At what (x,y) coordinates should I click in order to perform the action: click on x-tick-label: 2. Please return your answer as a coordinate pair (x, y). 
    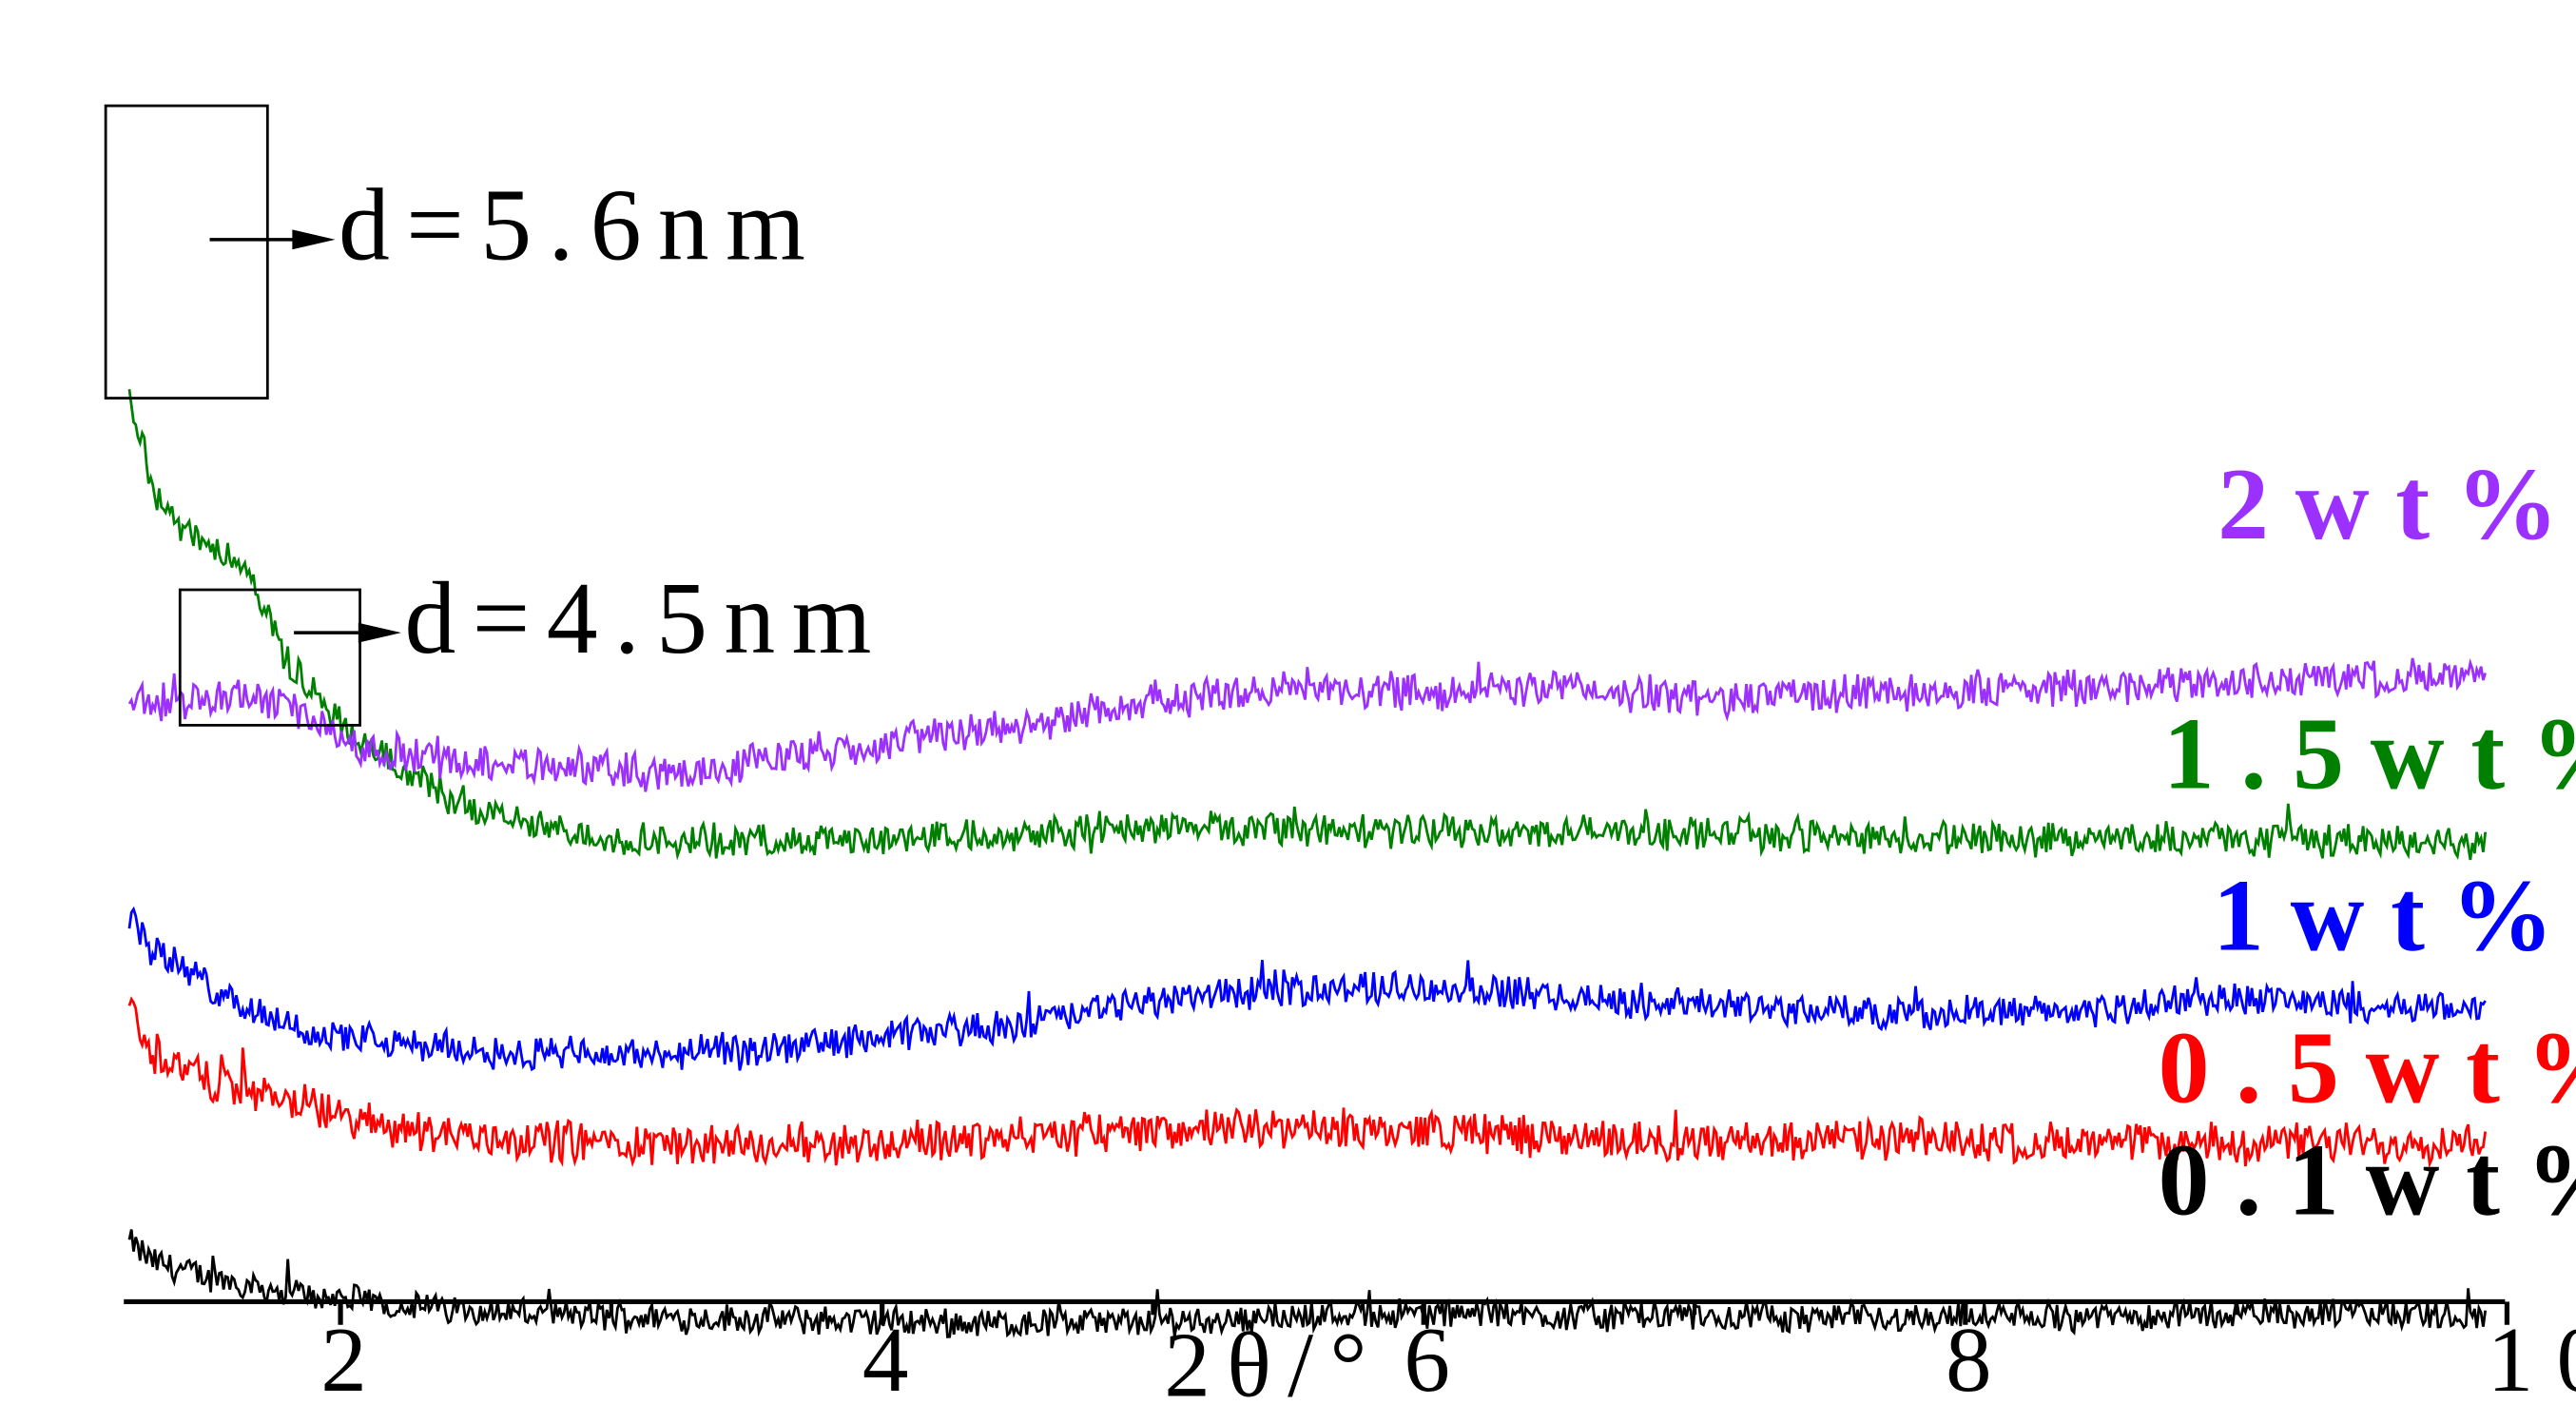
    Looking at the image, I should click on (355, 1360).